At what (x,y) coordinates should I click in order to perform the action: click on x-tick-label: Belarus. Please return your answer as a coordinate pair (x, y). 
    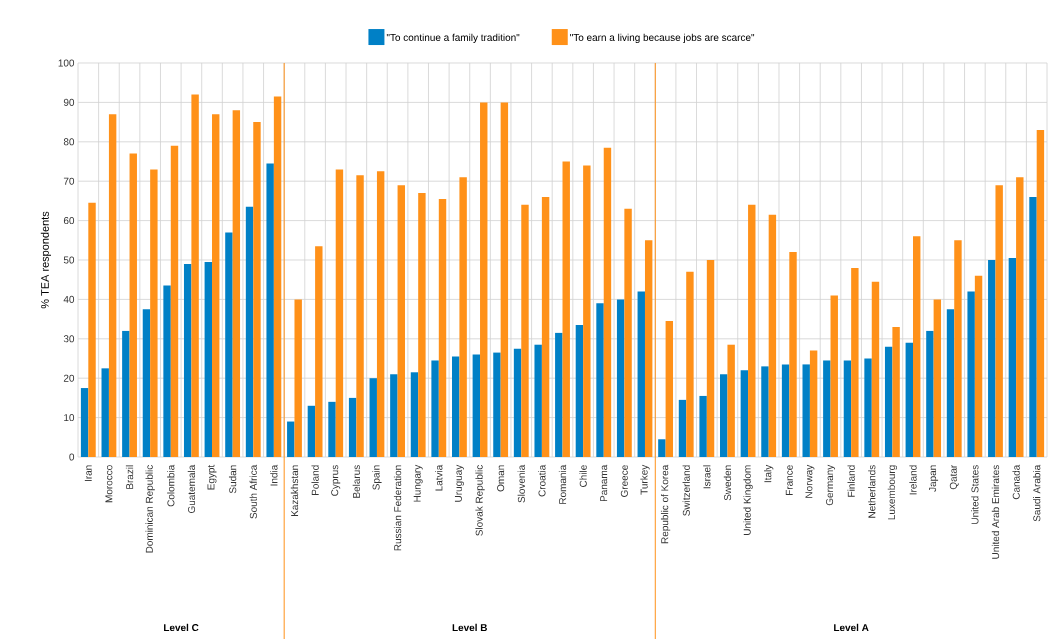
    Looking at the image, I should click on (356, 481).